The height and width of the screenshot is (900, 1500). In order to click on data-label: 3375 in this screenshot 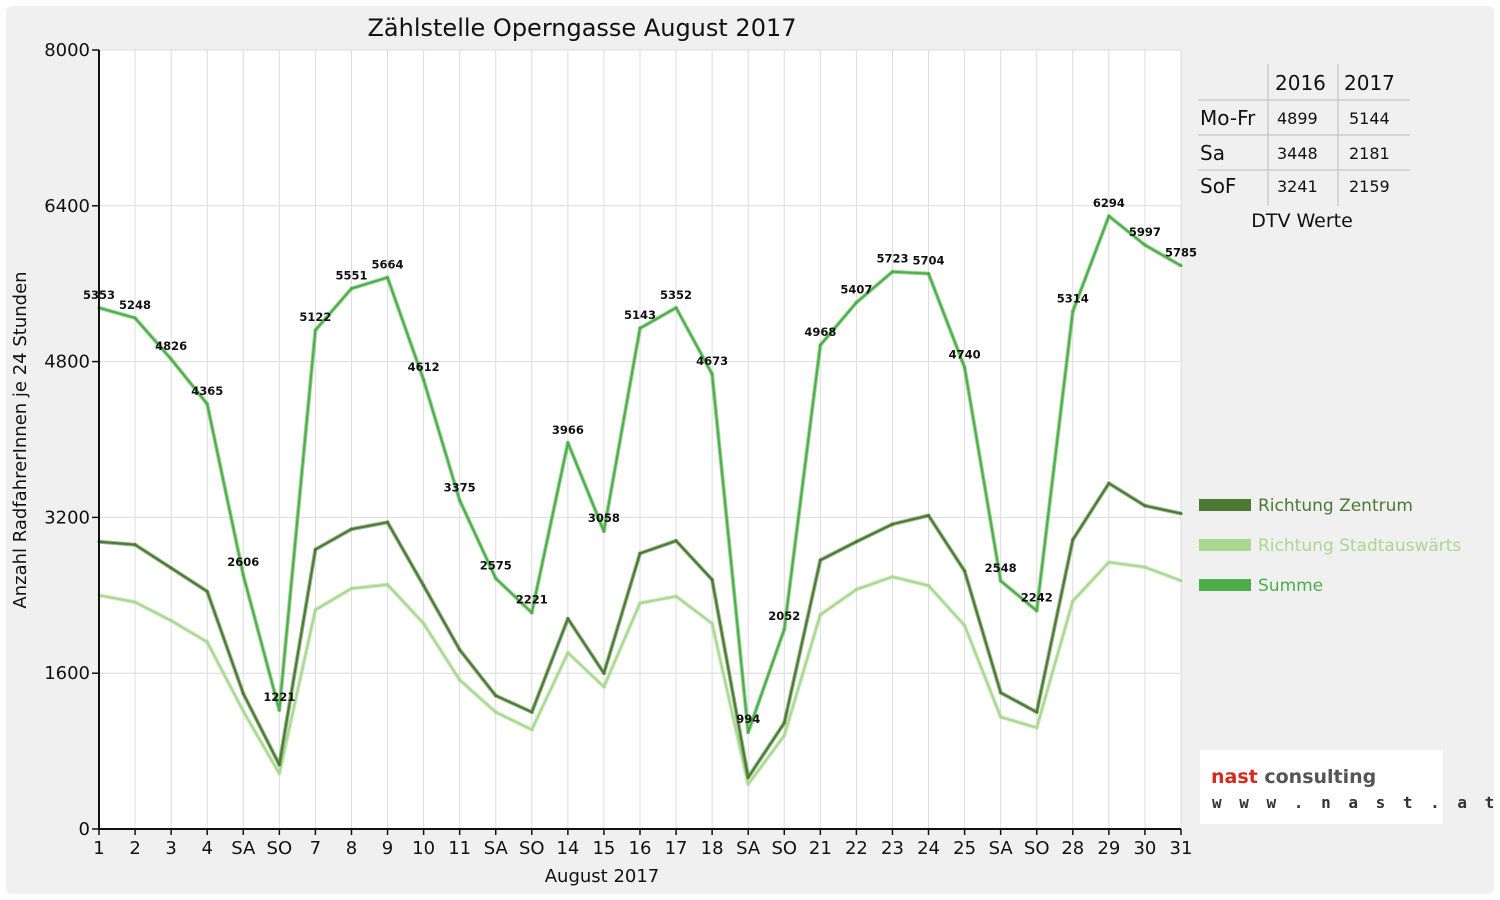, I will do `click(460, 487)`.